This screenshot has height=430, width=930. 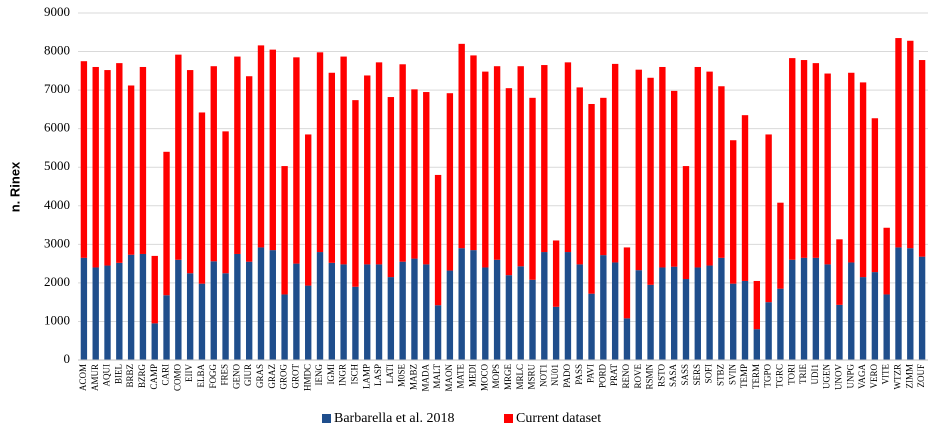 I want to click on x-tick-label: MSRU, so click(x=532, y=377).